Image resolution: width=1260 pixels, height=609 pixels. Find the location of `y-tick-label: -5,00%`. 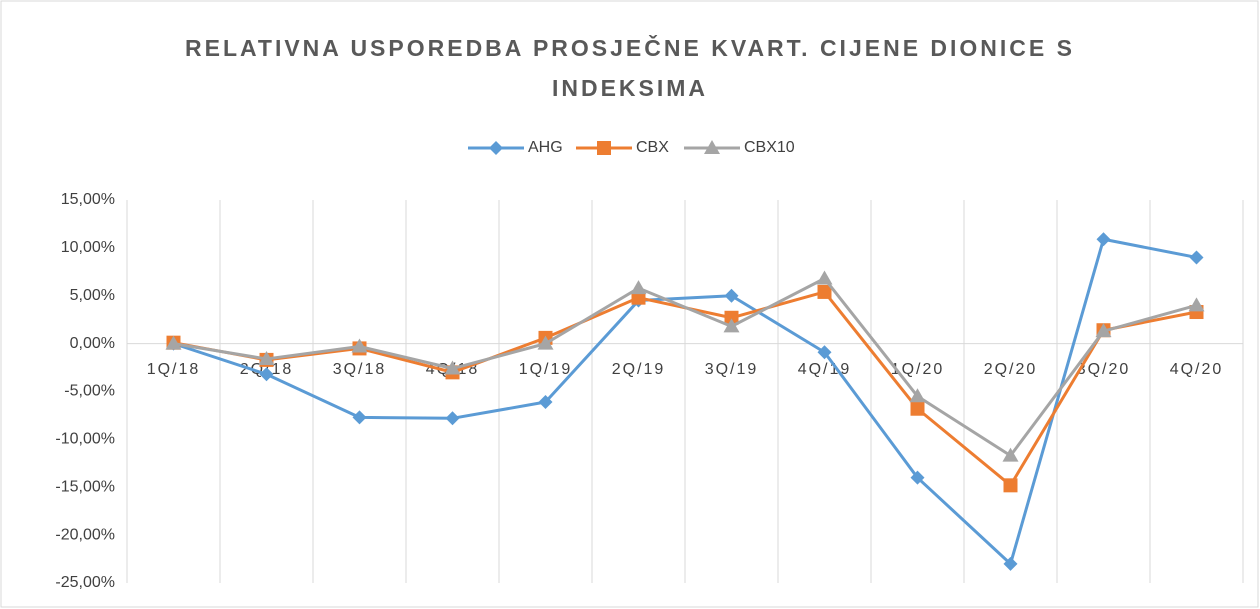

y-tick-label: -5,00% is located at coordinates (89, 391).